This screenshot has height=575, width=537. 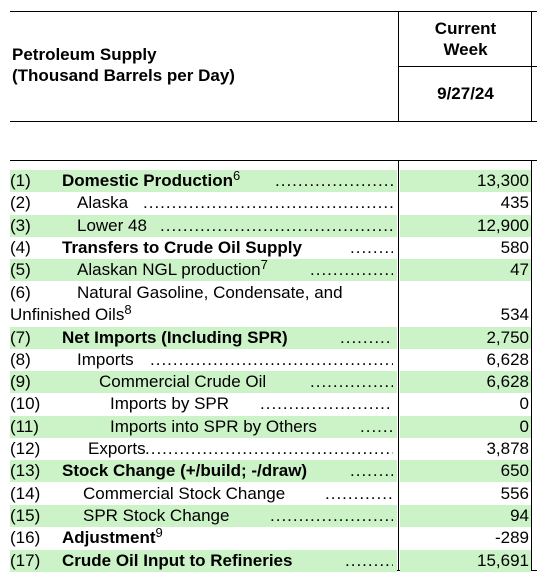 I want to click on column-date: 9/27/24, so click(x=465, y=93).